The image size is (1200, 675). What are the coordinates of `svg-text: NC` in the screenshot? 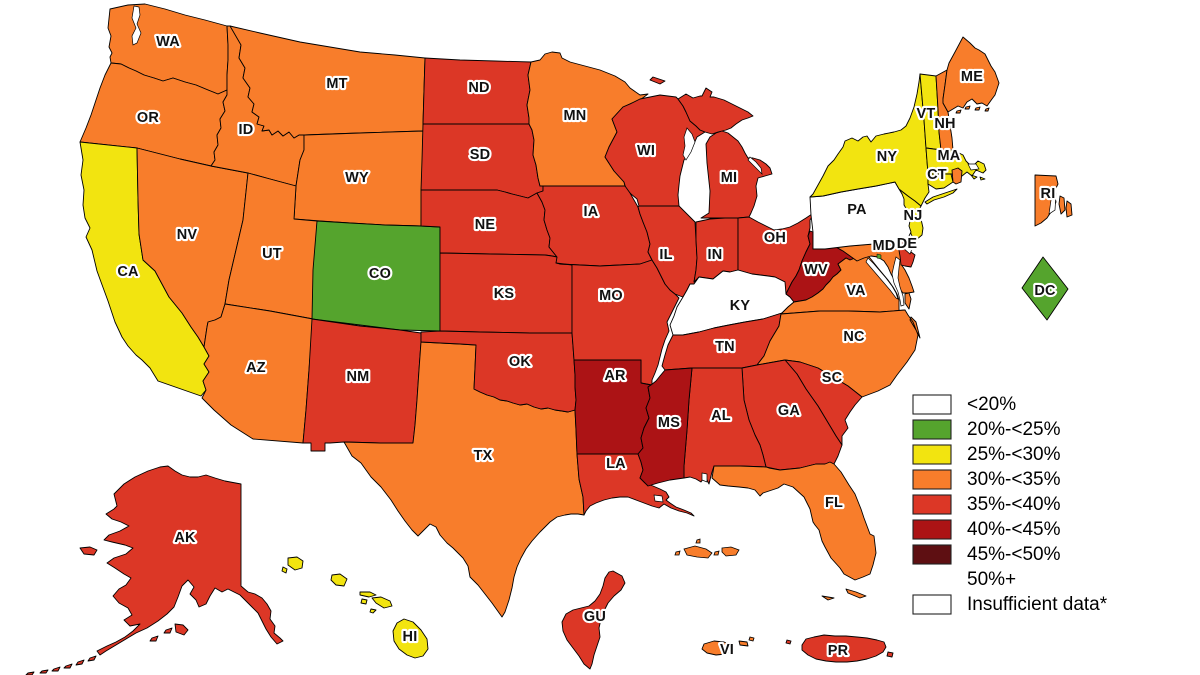 It's located at (854, 337).